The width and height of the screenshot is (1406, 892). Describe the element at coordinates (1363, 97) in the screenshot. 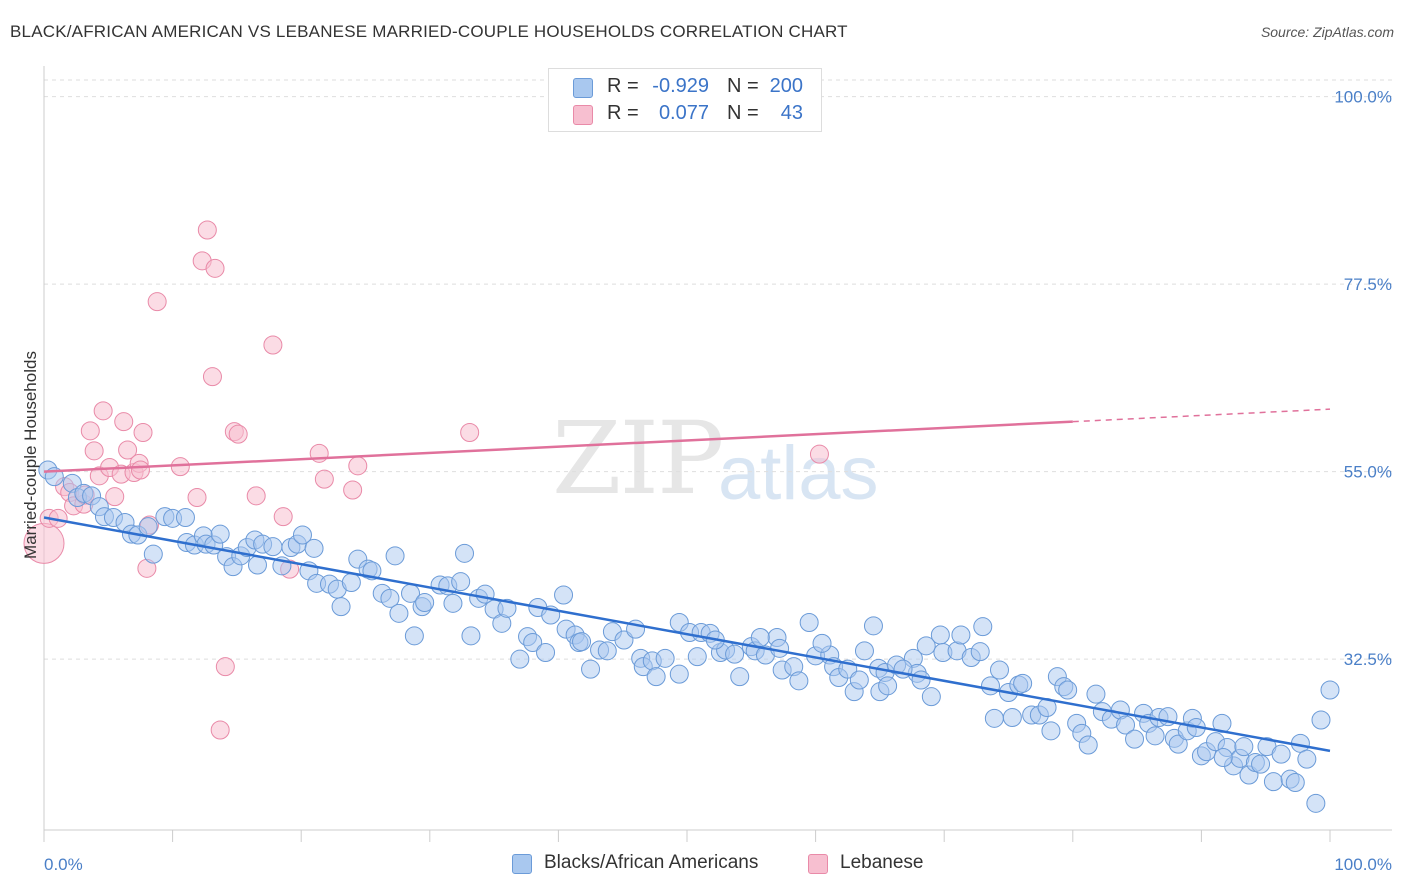

I see `y-tick-label: 100.0%` at that location.